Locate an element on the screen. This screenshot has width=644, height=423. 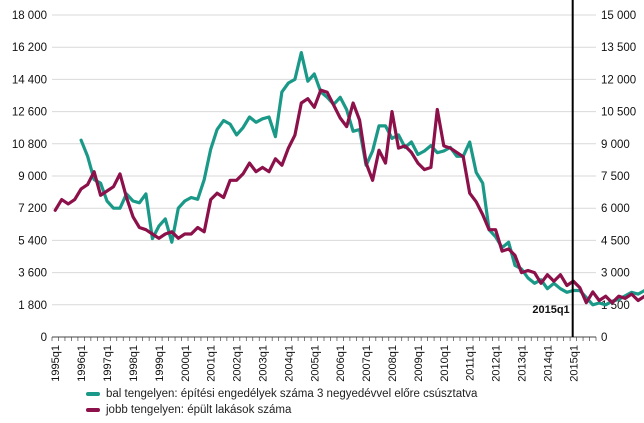
left-axis-tick-label: 9 000 is located at coordinates (32, 177).